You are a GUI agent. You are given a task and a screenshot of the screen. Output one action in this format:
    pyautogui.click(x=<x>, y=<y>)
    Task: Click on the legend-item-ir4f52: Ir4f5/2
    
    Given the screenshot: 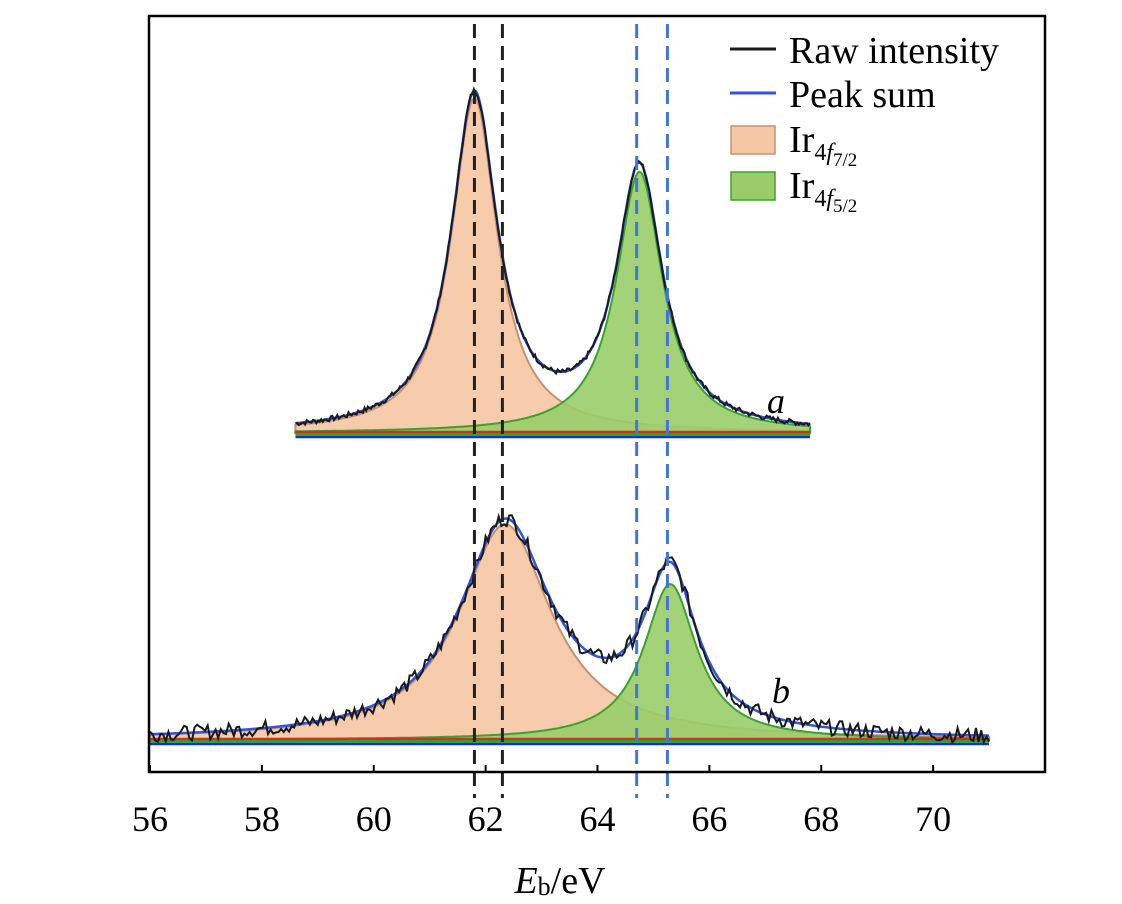 What is the action you would take?
    pyautogui.click(x=793, y=191)
    